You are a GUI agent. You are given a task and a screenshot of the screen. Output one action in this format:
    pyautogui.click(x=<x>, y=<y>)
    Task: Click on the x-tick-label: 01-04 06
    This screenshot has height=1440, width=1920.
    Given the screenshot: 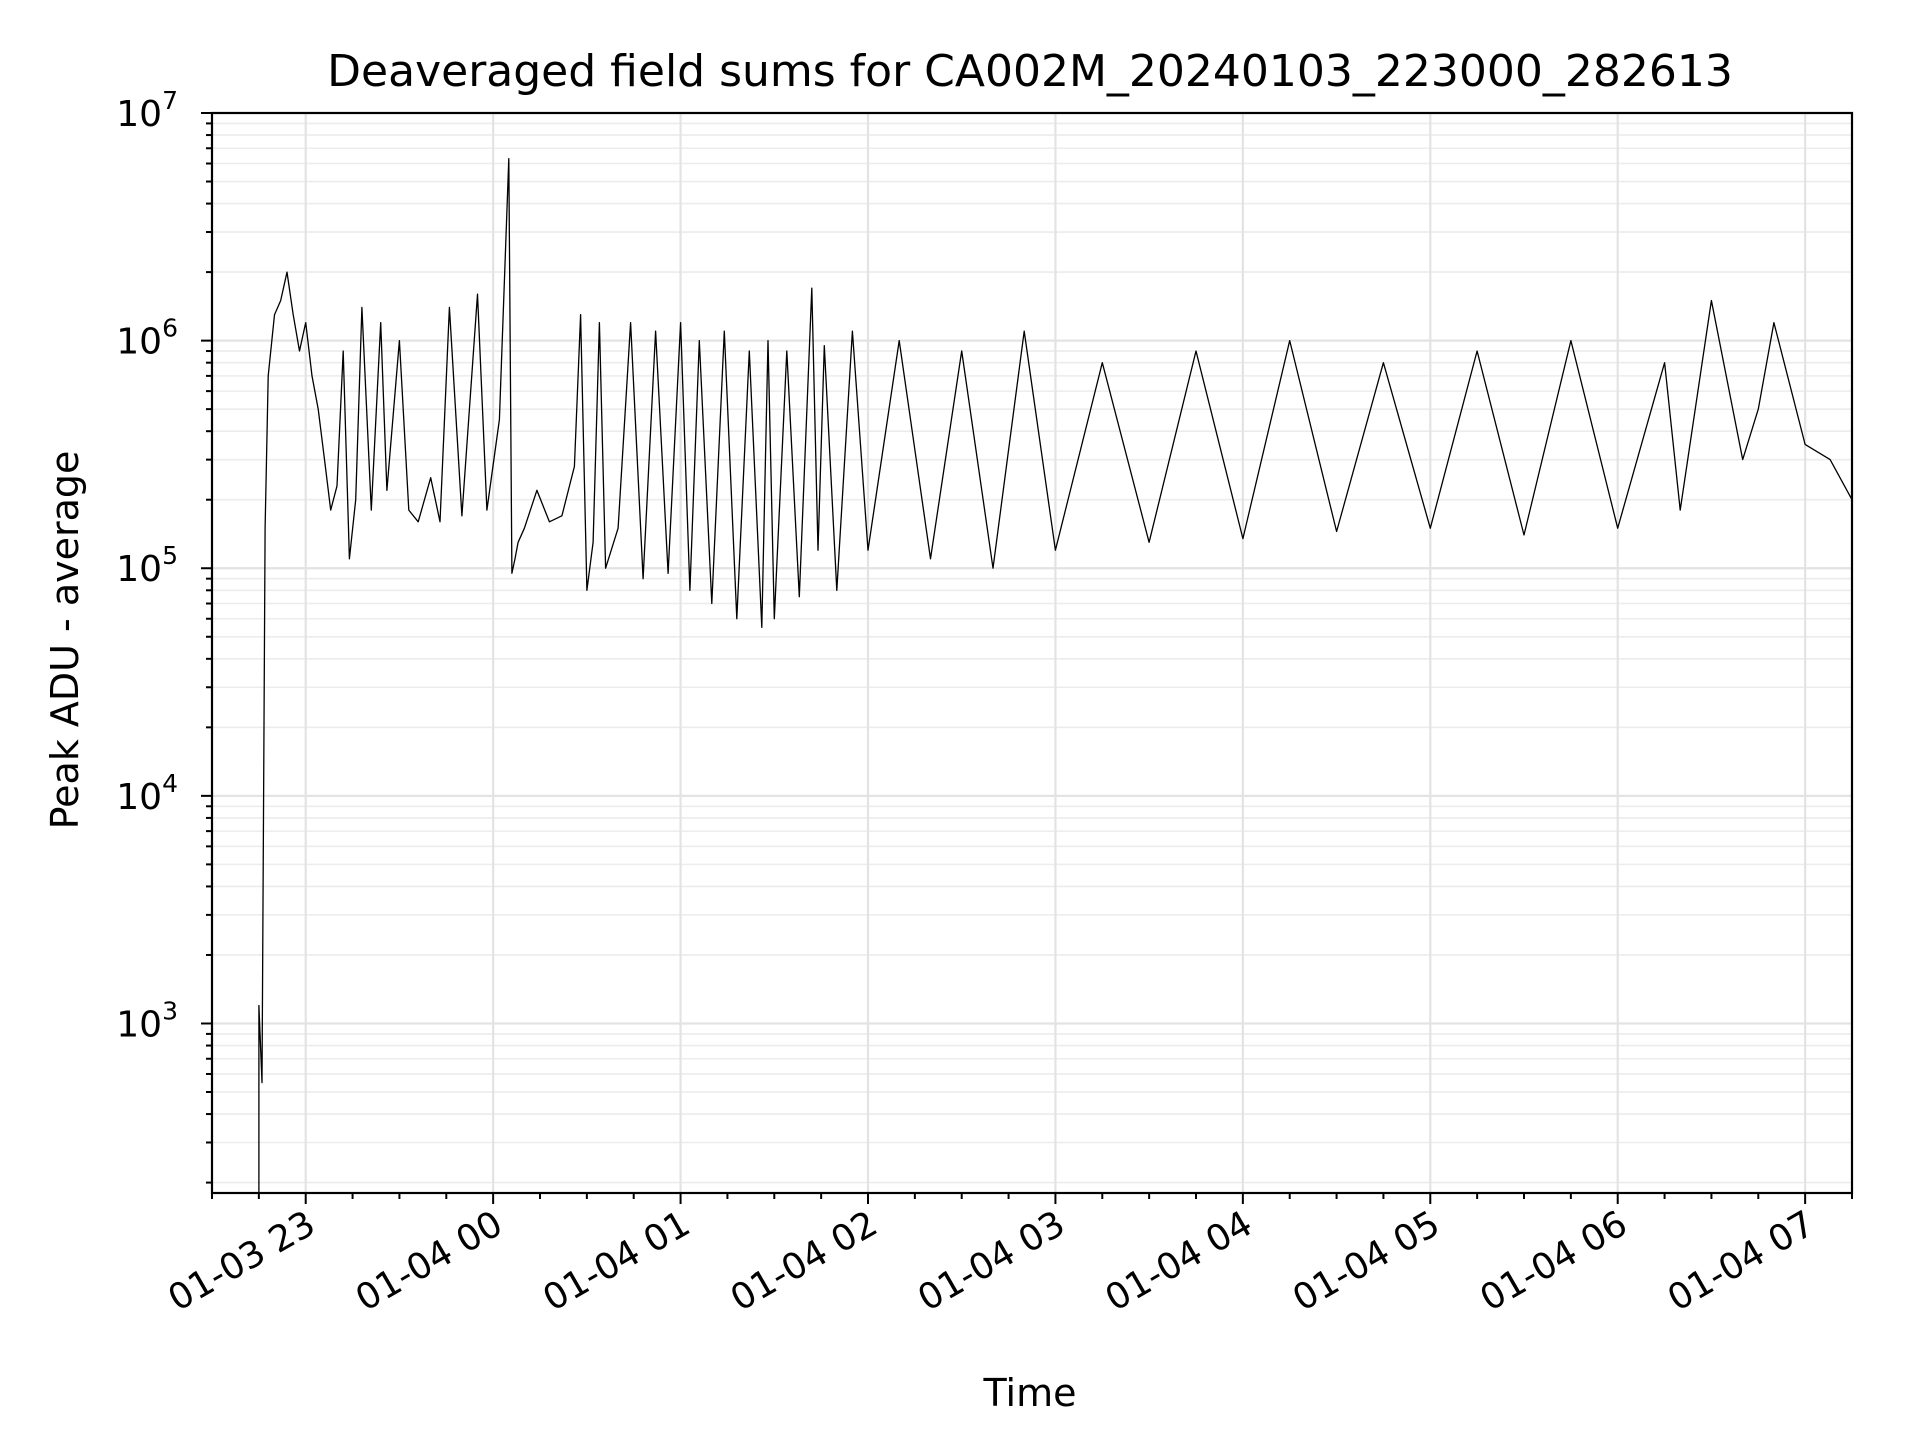 What is the action you would take?
    pyautogui.click(x=1554, y=1261)
    